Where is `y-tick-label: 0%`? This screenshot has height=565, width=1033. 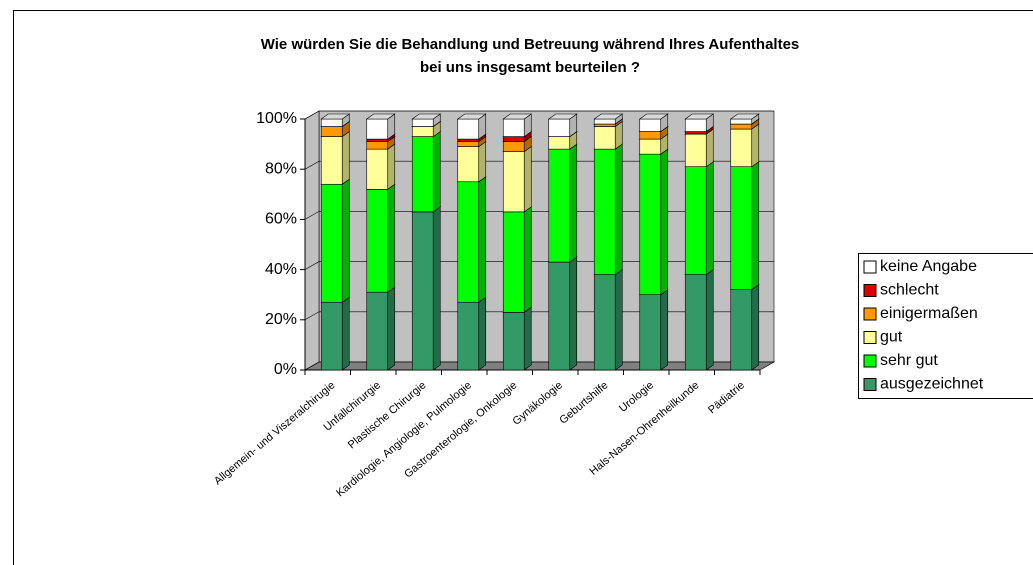
y-tick-label: 0% is located at coordinates (285, 369).